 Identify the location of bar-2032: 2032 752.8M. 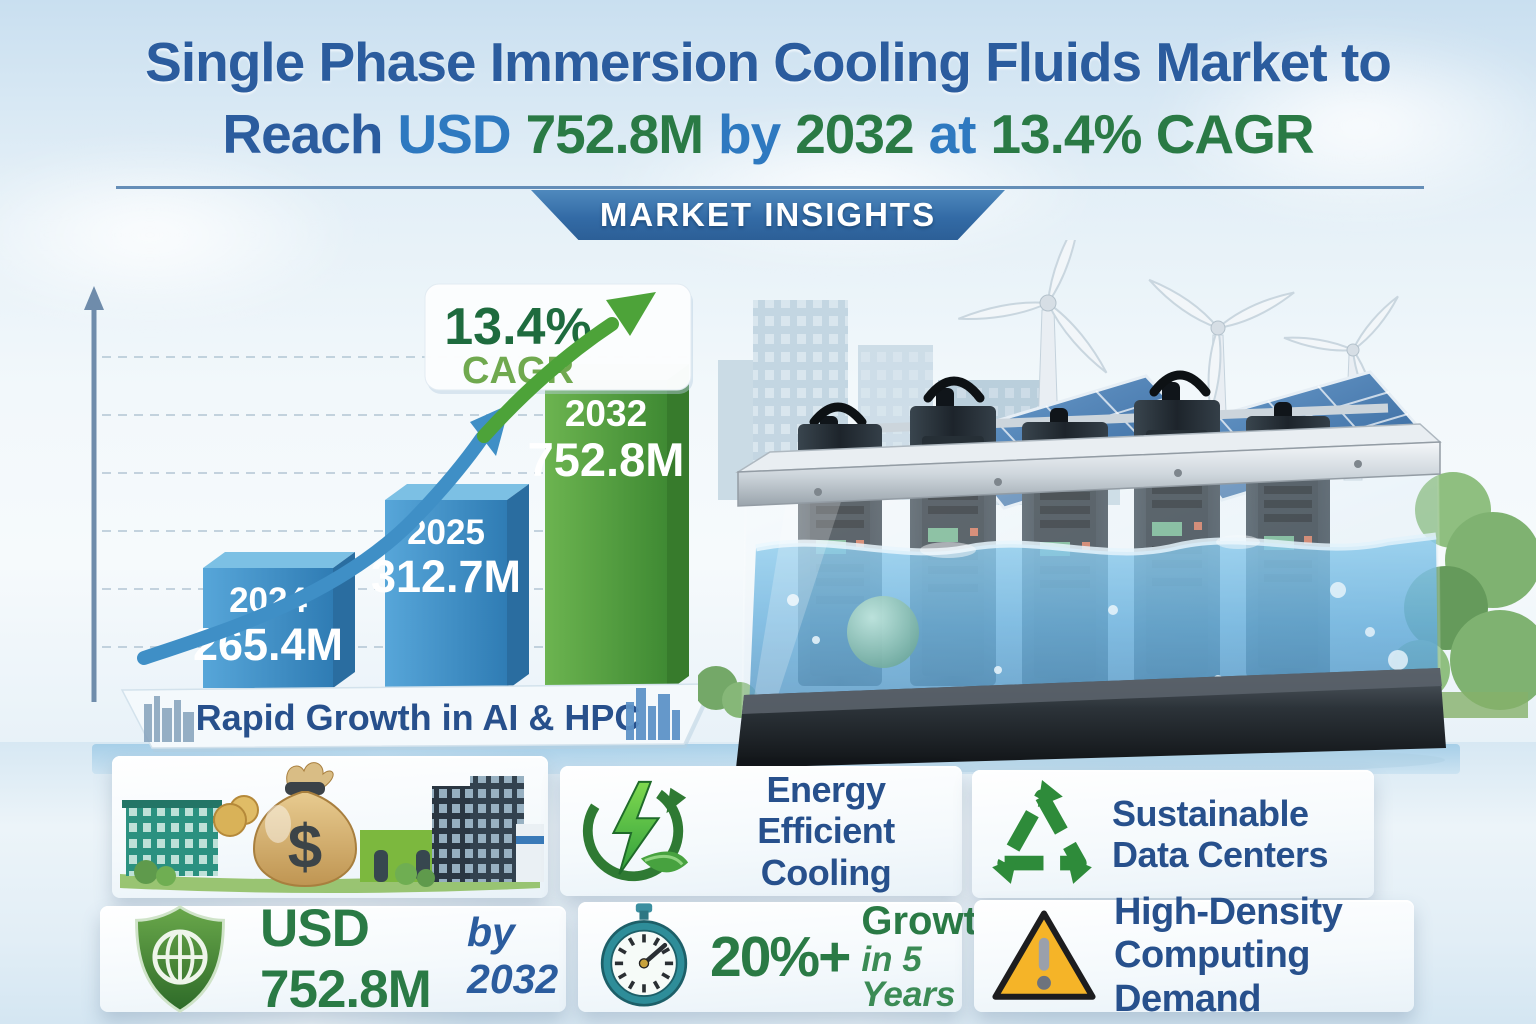
(608, 528).